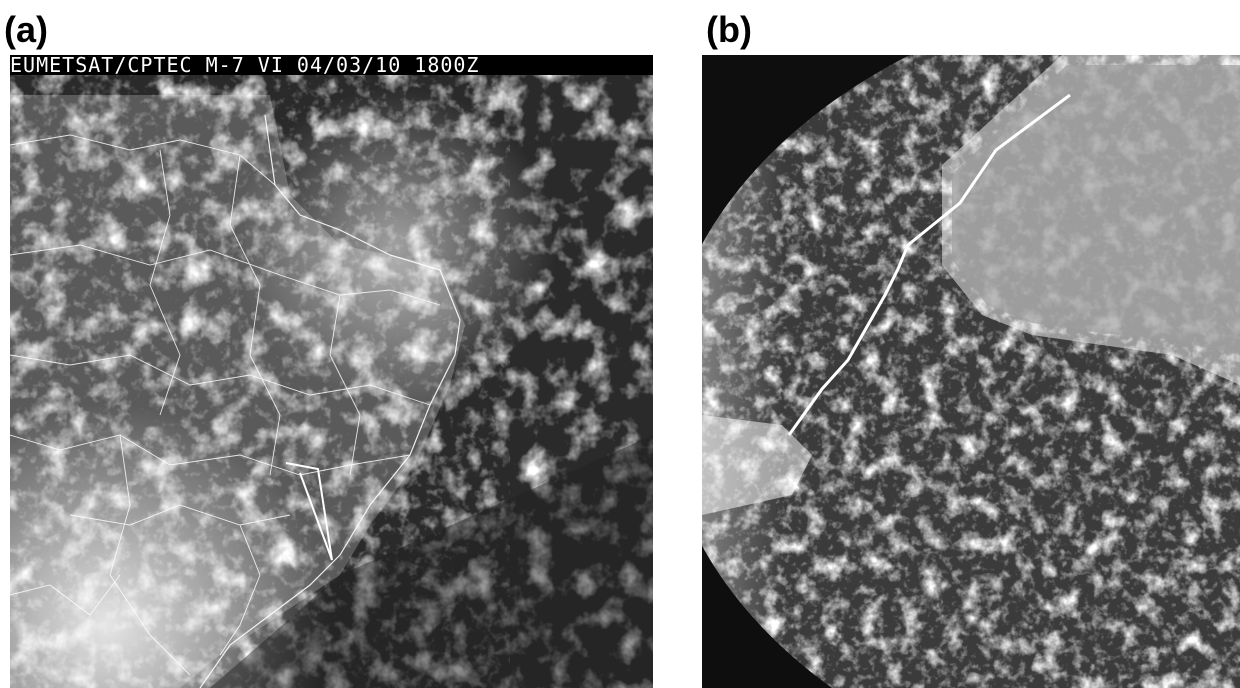  Describe the element at coordinates (331, 65) in the screenshot. I see `satellite-header-text: EUMETSAT/CPTEC M-7 VI 04/03/10 1800Z` at that location.